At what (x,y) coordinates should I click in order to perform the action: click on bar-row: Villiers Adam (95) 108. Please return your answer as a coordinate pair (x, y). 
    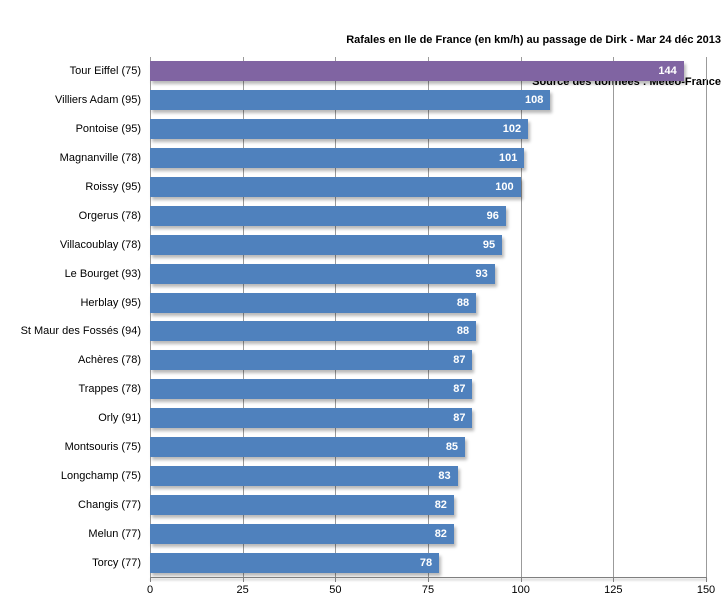
    Looking at the image, I should click on (353, 100).